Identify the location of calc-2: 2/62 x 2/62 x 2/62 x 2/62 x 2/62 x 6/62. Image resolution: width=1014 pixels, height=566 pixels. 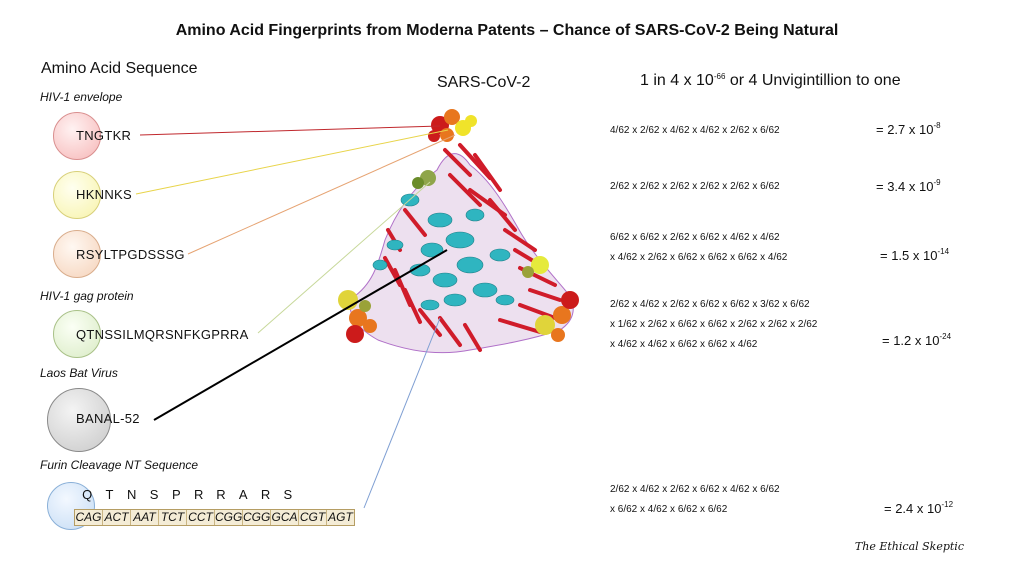
(695, 187).